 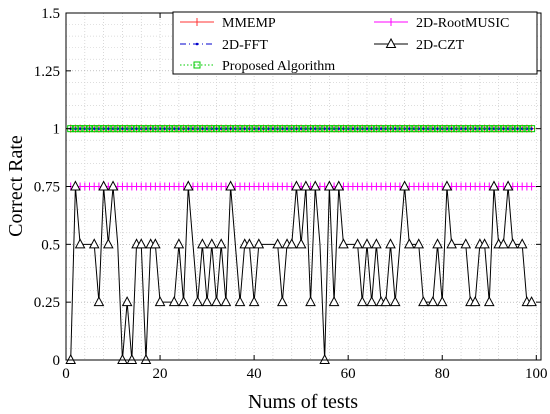 What do you see at coordinates (50, 245) in the screenshot?
I see `y-tick-label: 0.5` at bounding box center [50, 245].